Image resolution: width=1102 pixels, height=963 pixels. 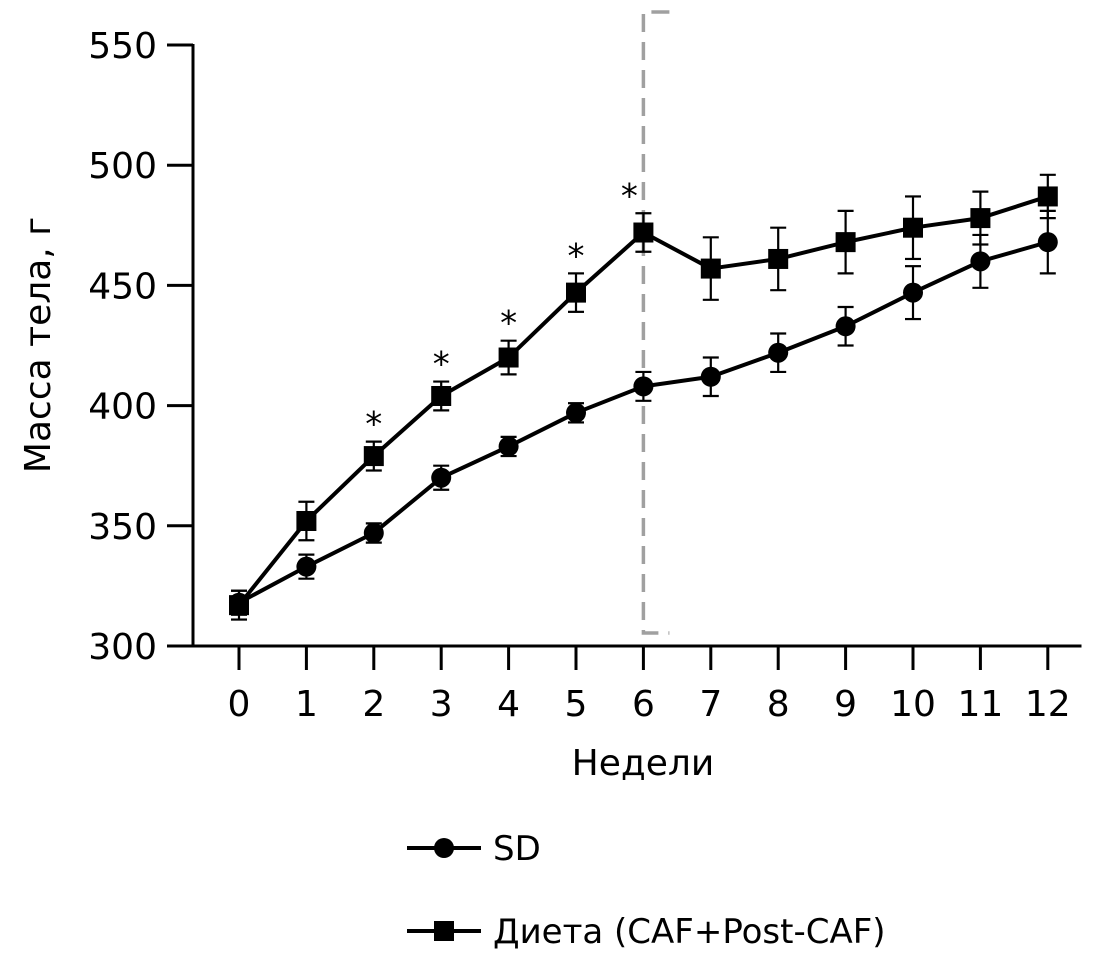 I want to click on y-axis-ticks: 300 350 400 450 500 550, so click(x=140, y=347).